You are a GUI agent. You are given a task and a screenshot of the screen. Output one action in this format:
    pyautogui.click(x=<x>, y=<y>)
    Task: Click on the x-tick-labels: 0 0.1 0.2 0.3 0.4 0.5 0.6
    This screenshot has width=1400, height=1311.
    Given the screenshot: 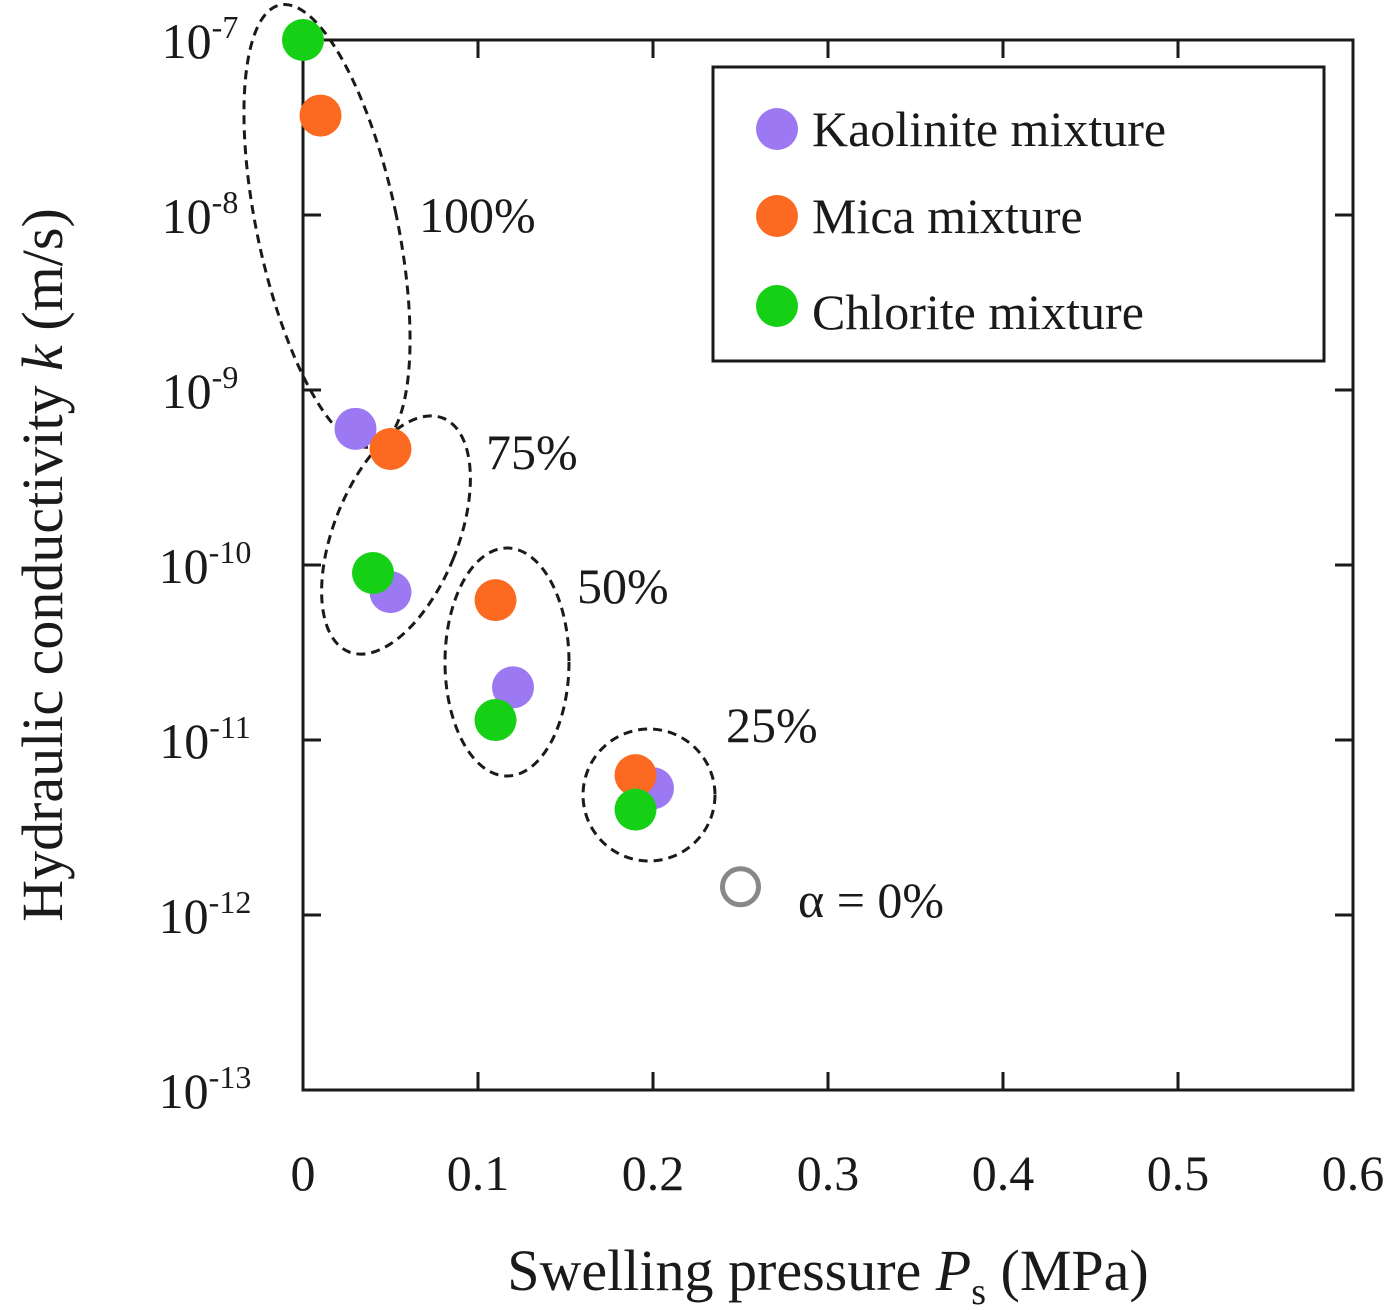 What is the action you would take?
    pyautogui.click(x=838, y=1173)
    